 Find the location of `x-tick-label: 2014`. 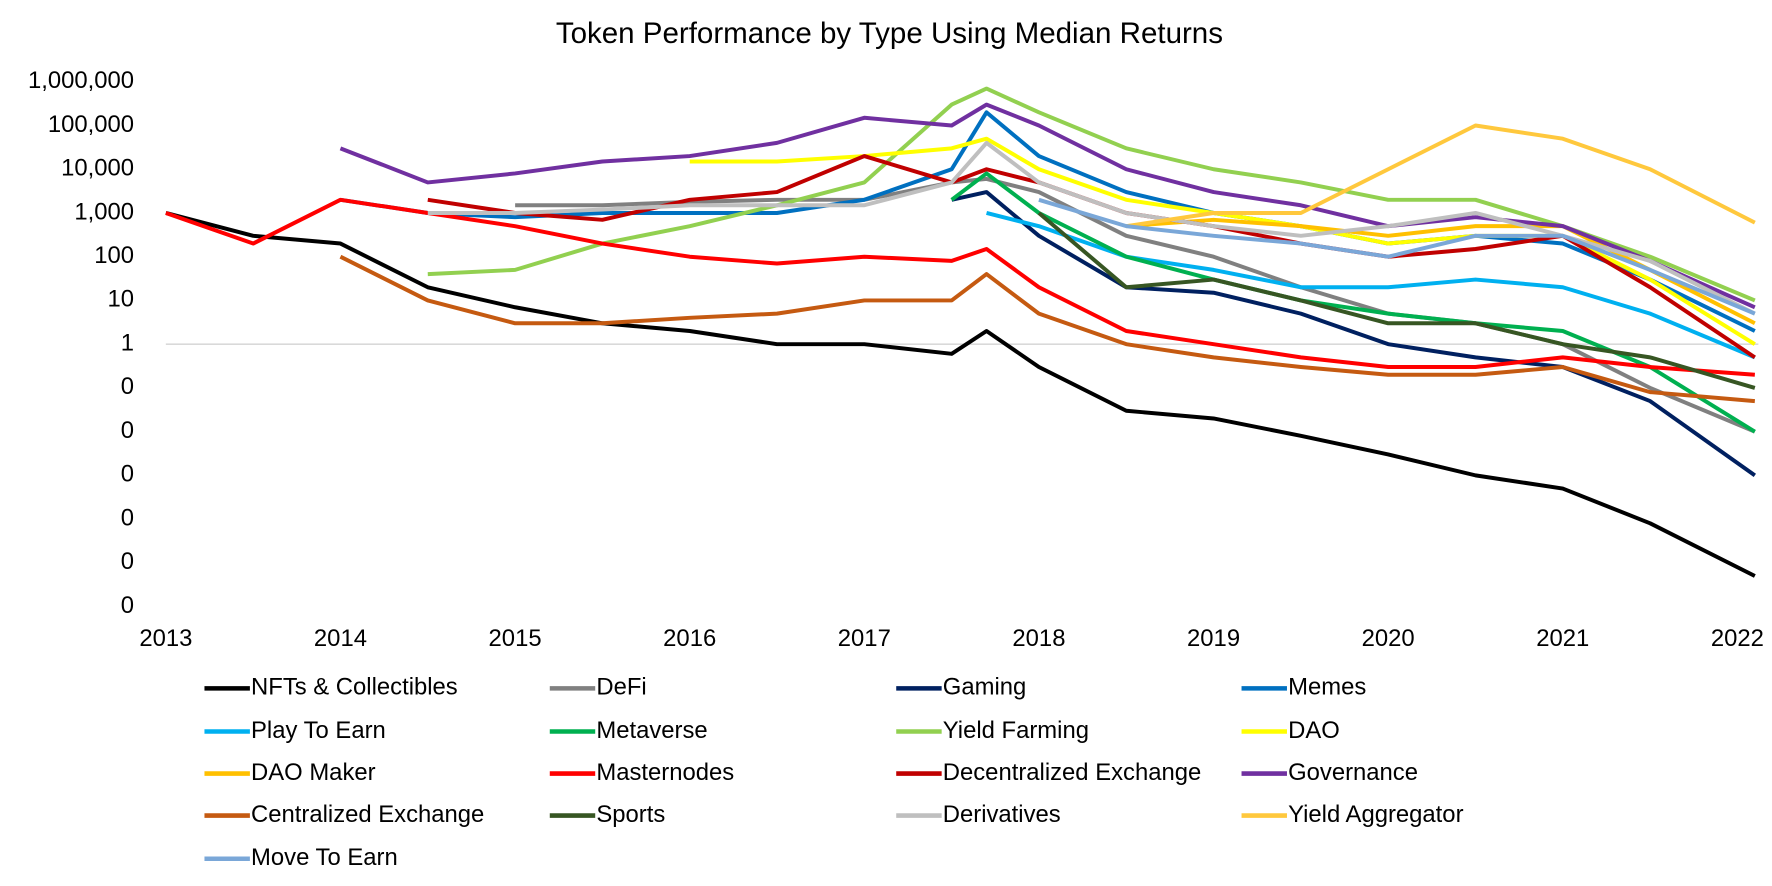

x-tick-label: 2014 is located at coordinates (340, 638).